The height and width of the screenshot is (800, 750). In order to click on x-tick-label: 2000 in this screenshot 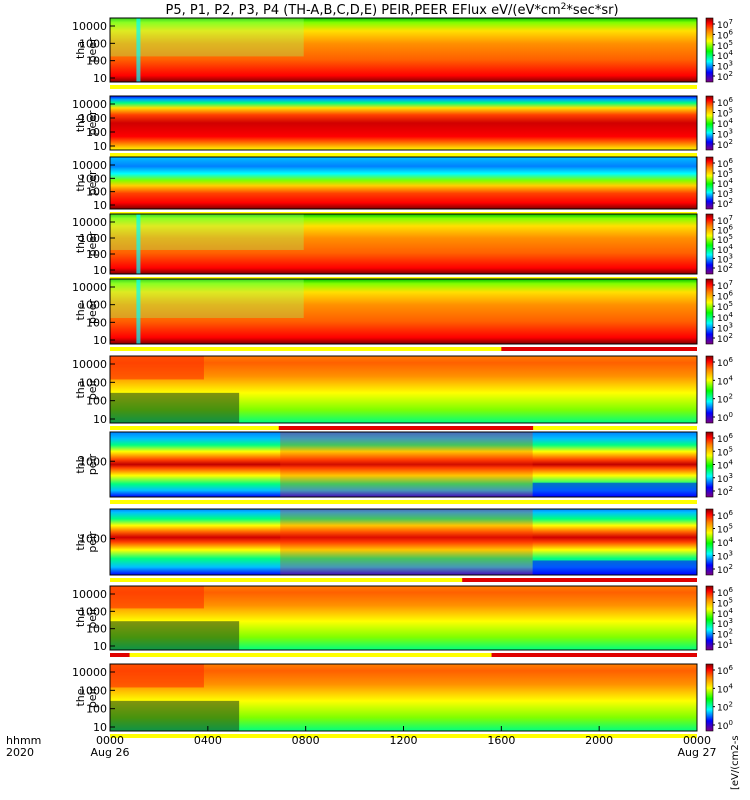, I will do `click(599, 740)`.